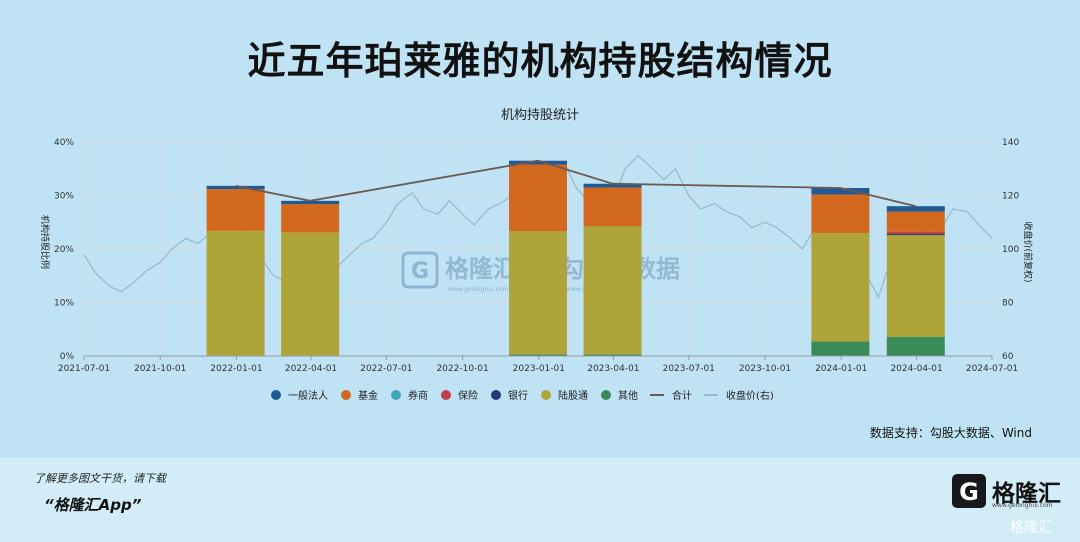 The width and height of the screenshot is (1080, 542). What do you see at coordinates (1028, 251) in the screenshot?
I see `y-right-axis-label: 收盘价(前复权)` at bounding box center [1028, 251].